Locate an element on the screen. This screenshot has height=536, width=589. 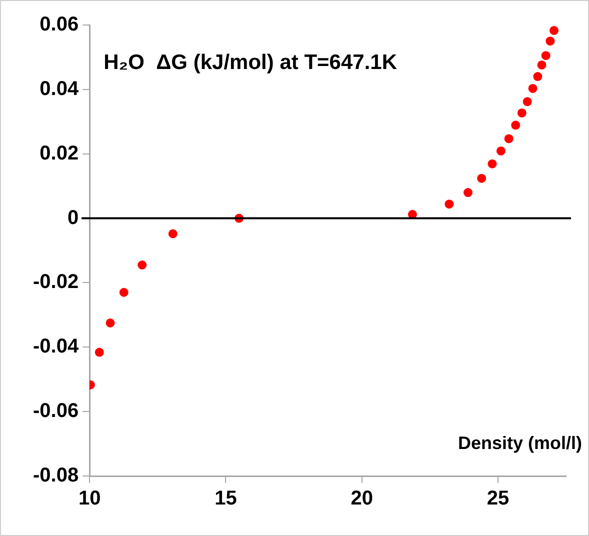
x-tick-label: 20 is located at coordinates (361, 499).